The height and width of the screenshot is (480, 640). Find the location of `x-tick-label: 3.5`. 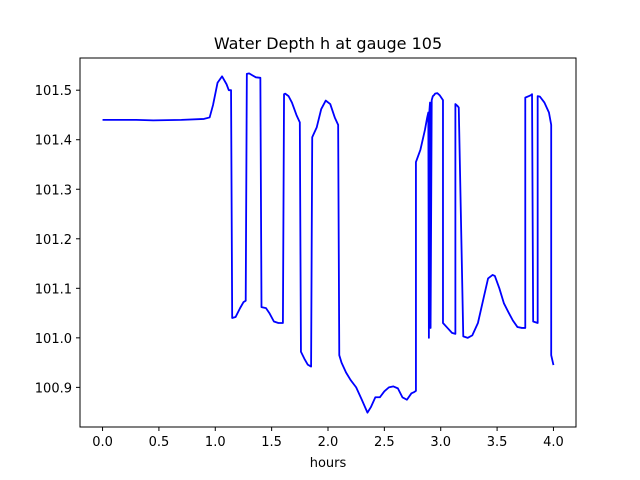

x-tick-label: 3.5 is located at coordinates (497, 442).